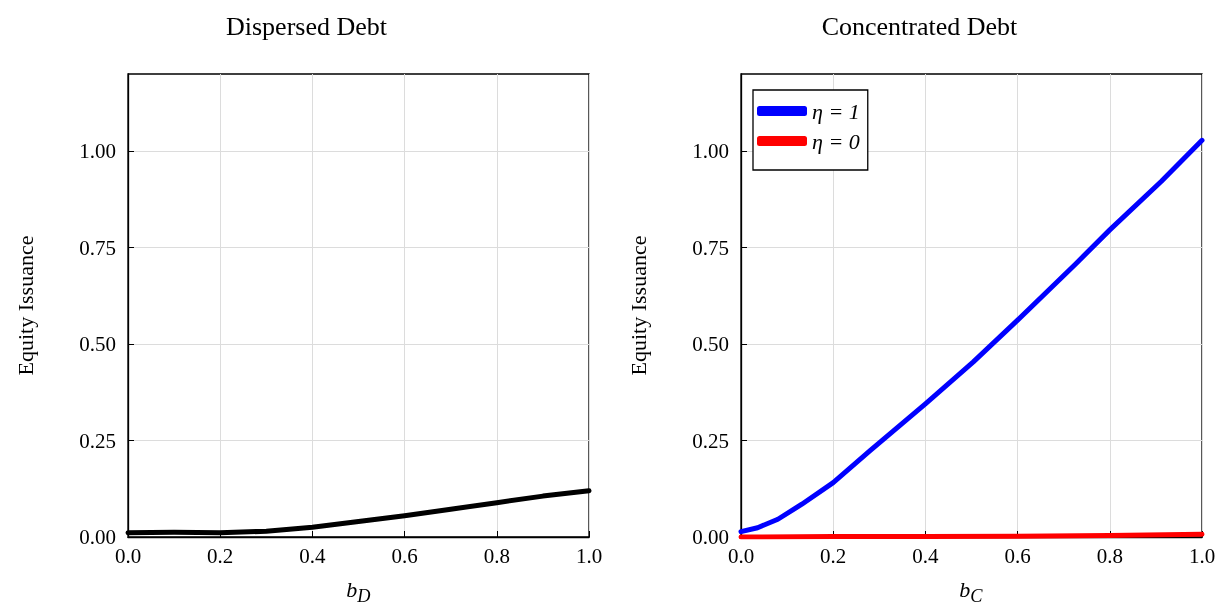 Image resolution: width=1225 pixels, height=614 pixels. I want to click on x-axis-title: b$_{D}$, so click(358, 592).